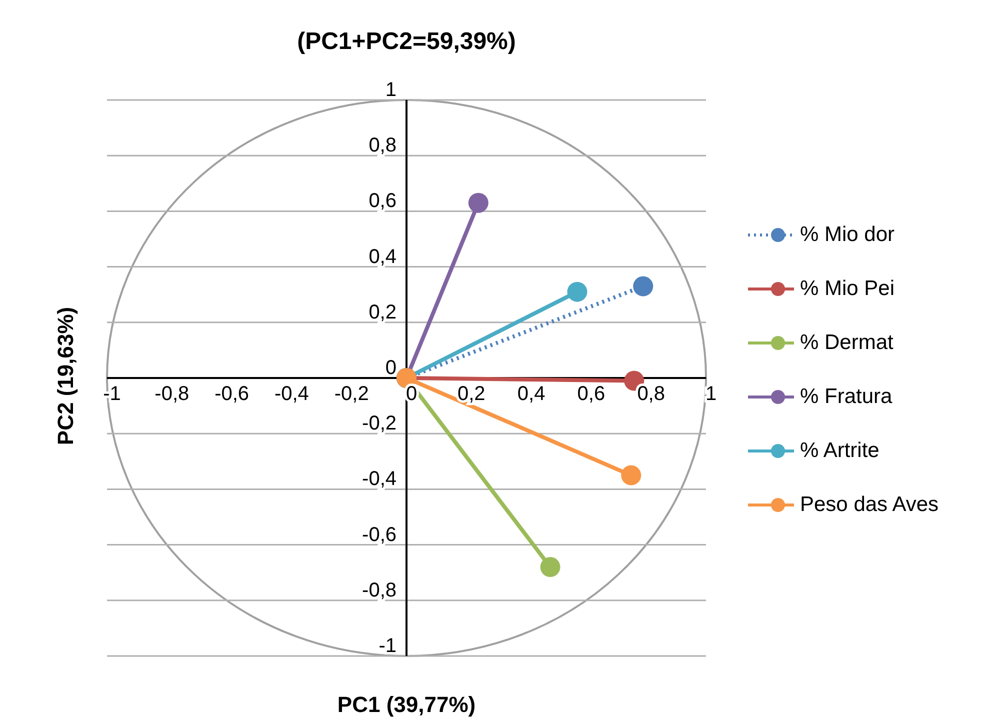 Image resolution: width=988 pixels, height=726 pixels. Describe the element at coordinates (651, 394) in the screenshot. I see `x-tick-label: 0,8` at that location.